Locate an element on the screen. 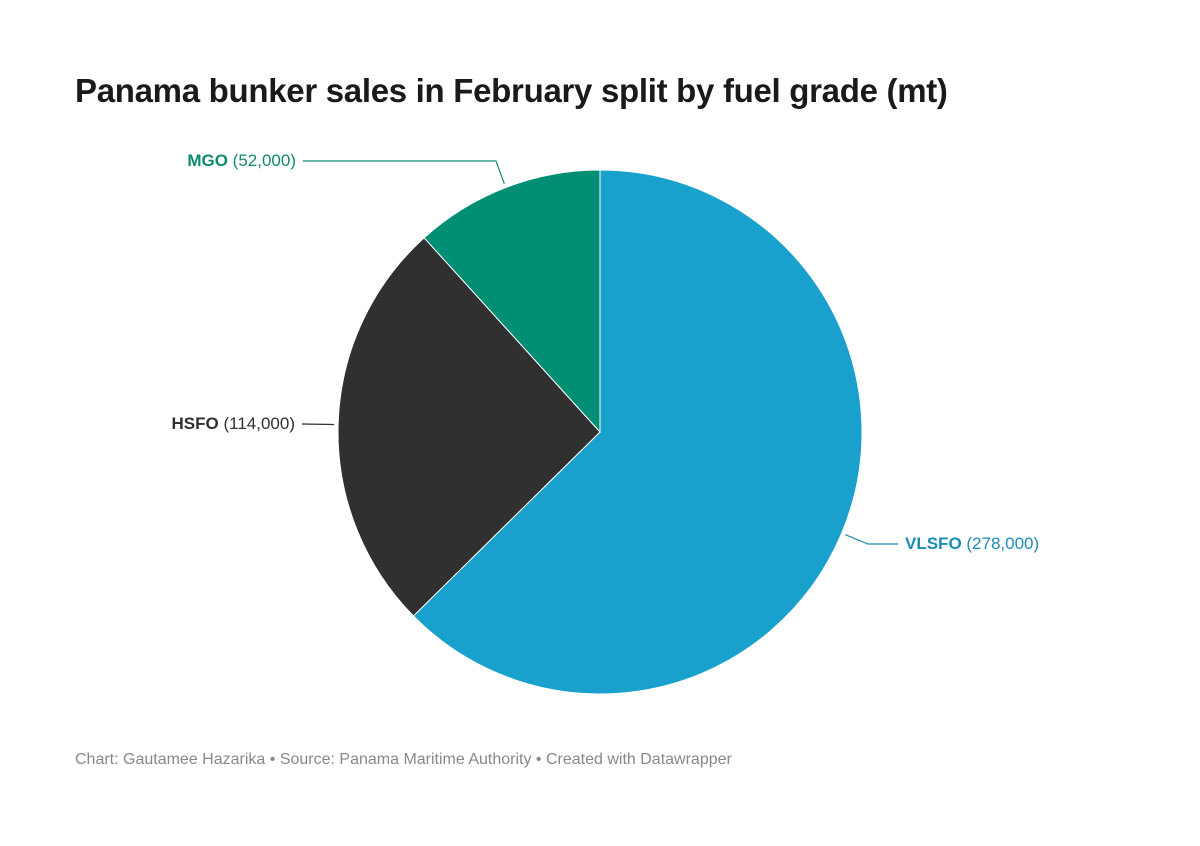 The width and height of the screenshot is (1200, 846). footer-credit: Chart: Gautamee Hazarika is located at coordinates (170, 759).